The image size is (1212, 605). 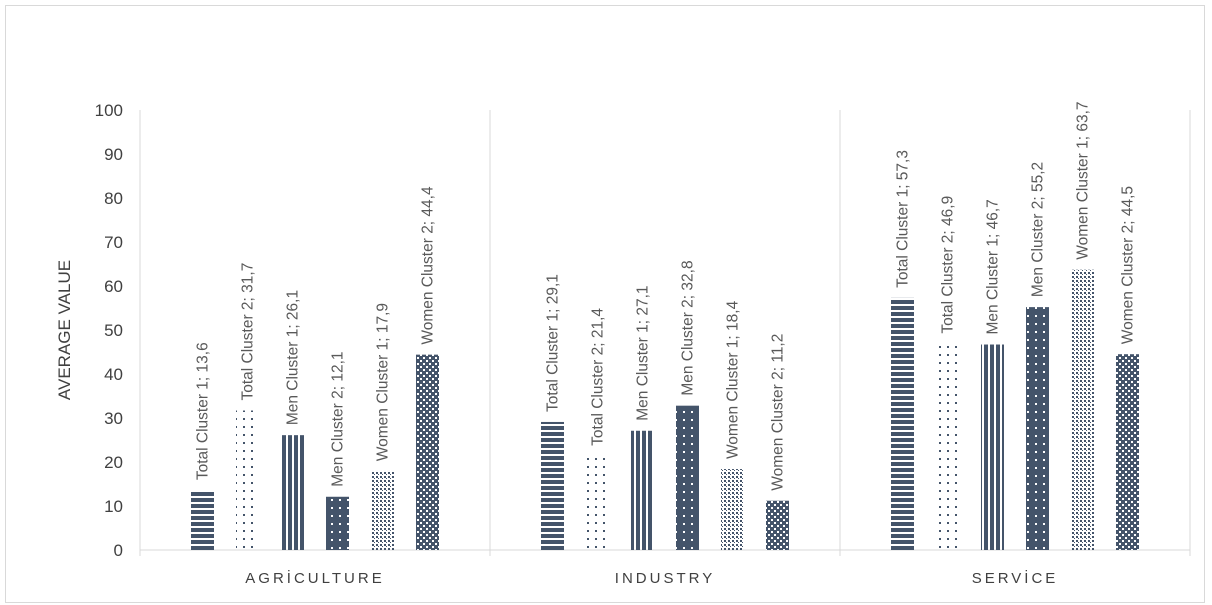 What do you see at coordinates (993, 266) in the screenshot?
I see `data-label: Men Cluster 1; 46,7` at bounding box center [993, 266].